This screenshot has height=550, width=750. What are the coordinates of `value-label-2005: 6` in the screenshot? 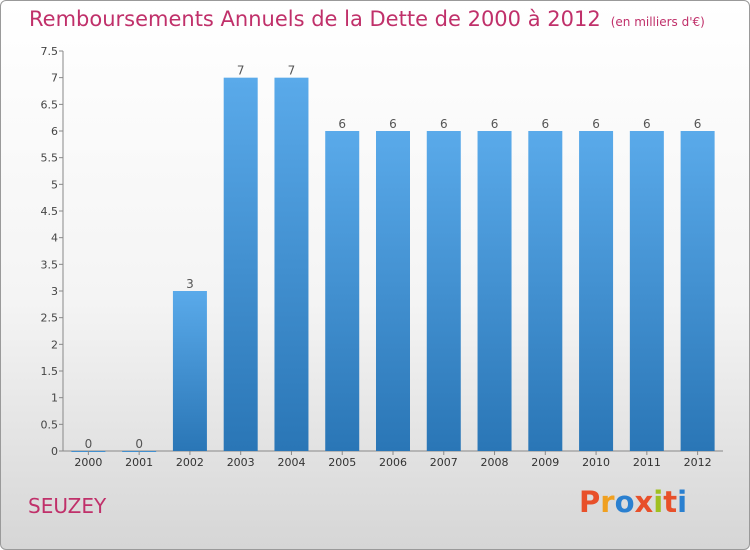 It's located at (342, 124).